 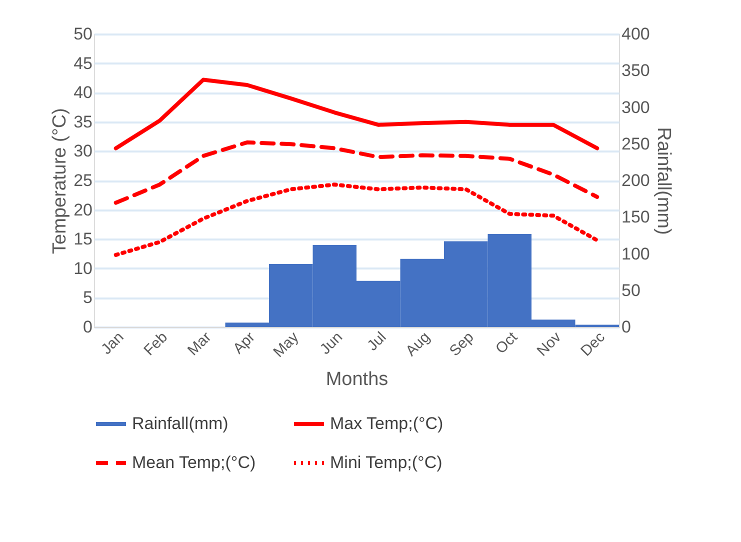 What do you see at coordinates (626, 327) in the screenshot?
I see `y2-tick-label: 0` at bounding box center [626, 327].